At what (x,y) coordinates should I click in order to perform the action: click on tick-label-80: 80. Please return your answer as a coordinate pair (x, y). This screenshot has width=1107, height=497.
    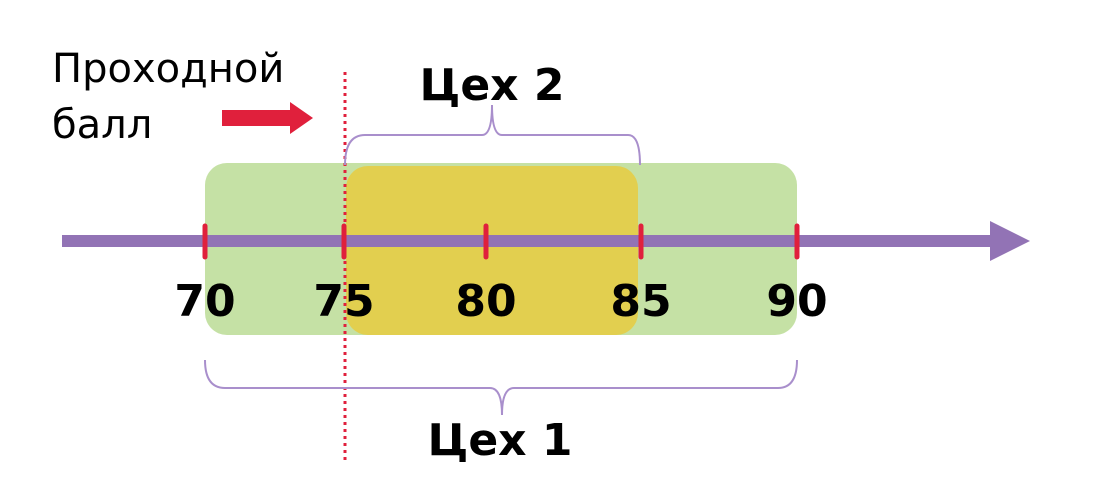
    Looking at the image, I should click on (485, 301).